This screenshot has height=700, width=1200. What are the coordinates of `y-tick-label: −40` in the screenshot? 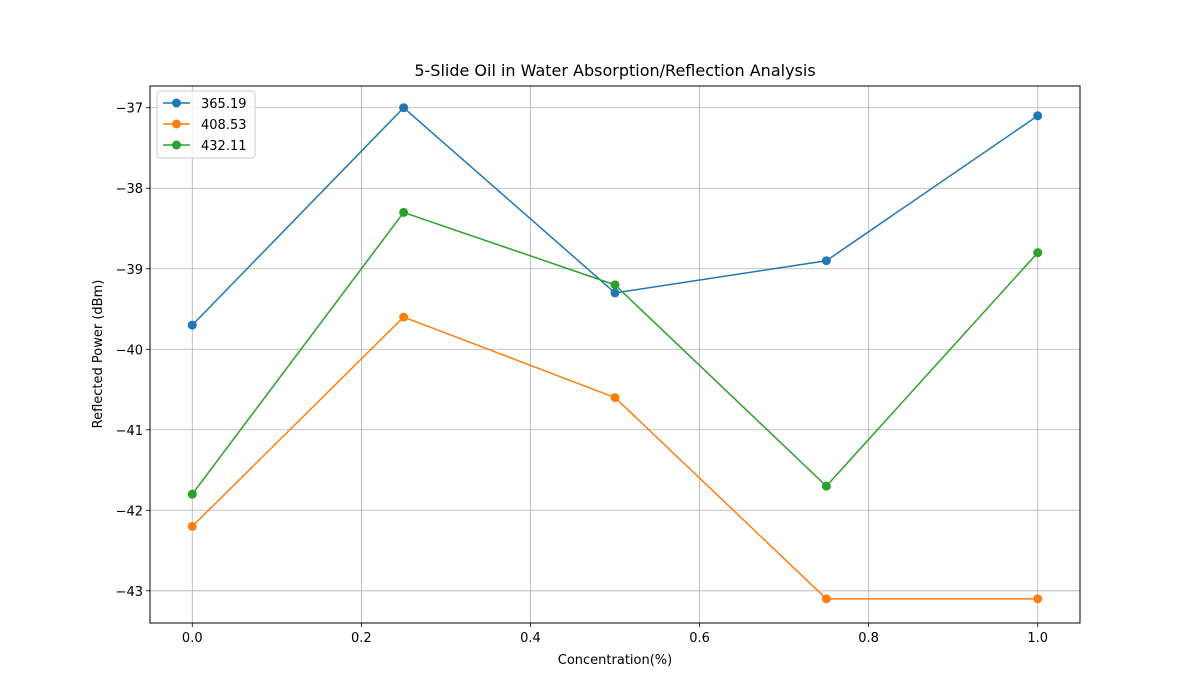 It's located at (129, 350).